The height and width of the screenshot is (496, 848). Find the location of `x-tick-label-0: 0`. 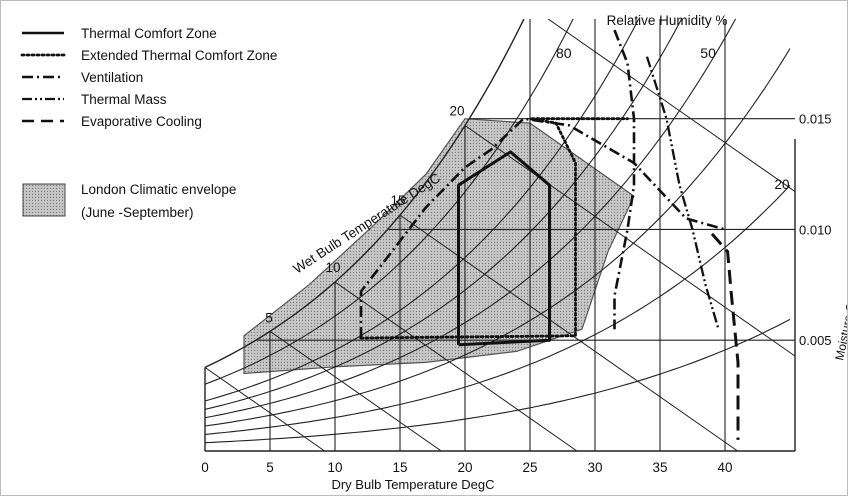

x-tick-label-0: 0 is located at coordinates (205, 467).